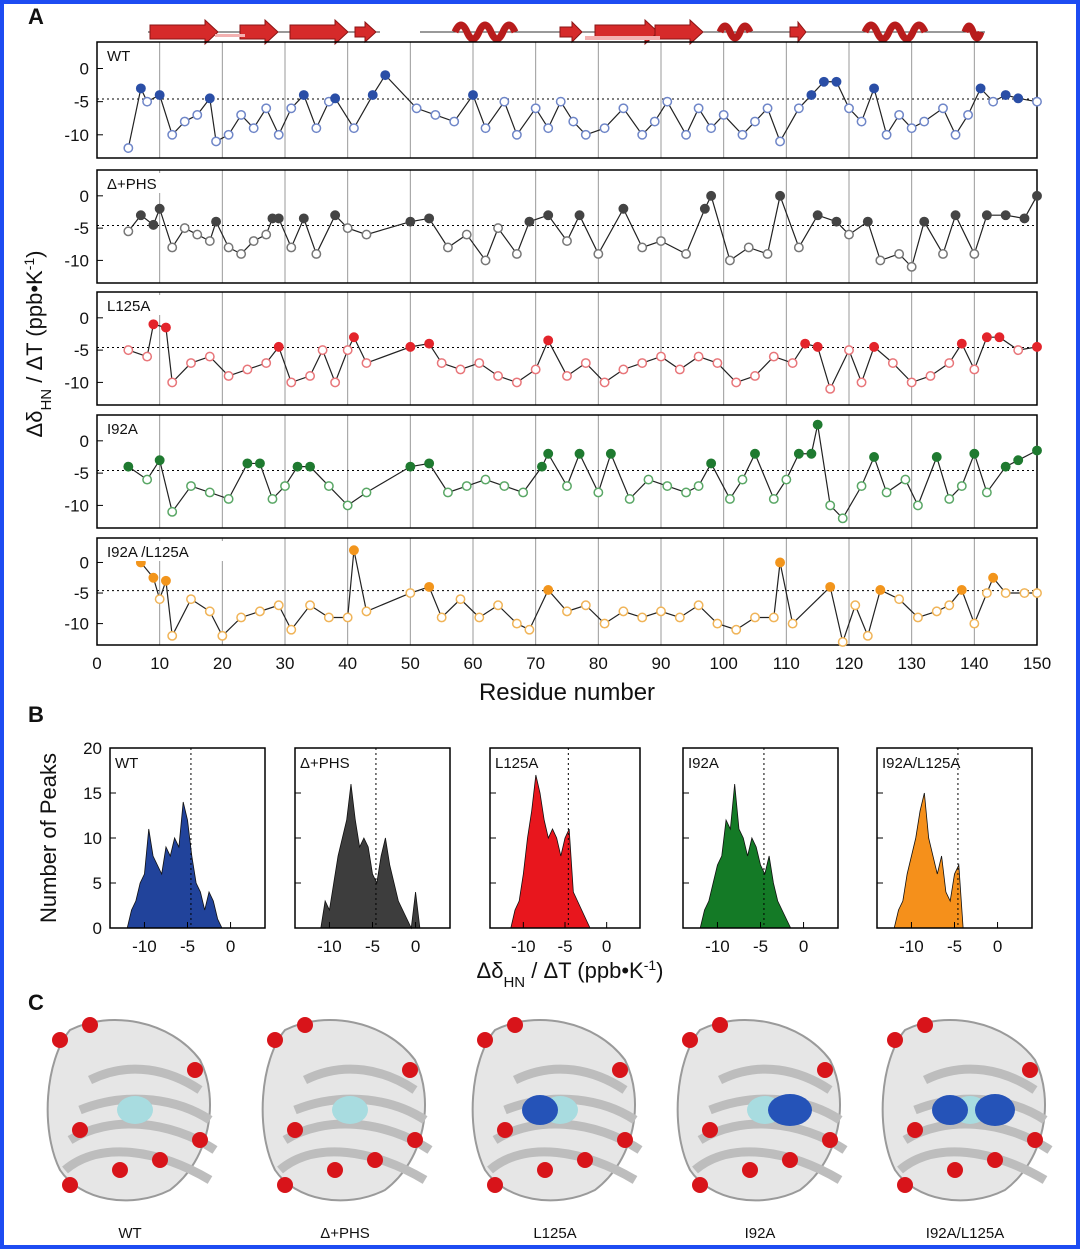 The width and height of the screenshot is (1080, 1249). What do you see at coordinates (490, 970) in the screenshot?
I see `label-part: Δδ` at bounding box center [490, 970].